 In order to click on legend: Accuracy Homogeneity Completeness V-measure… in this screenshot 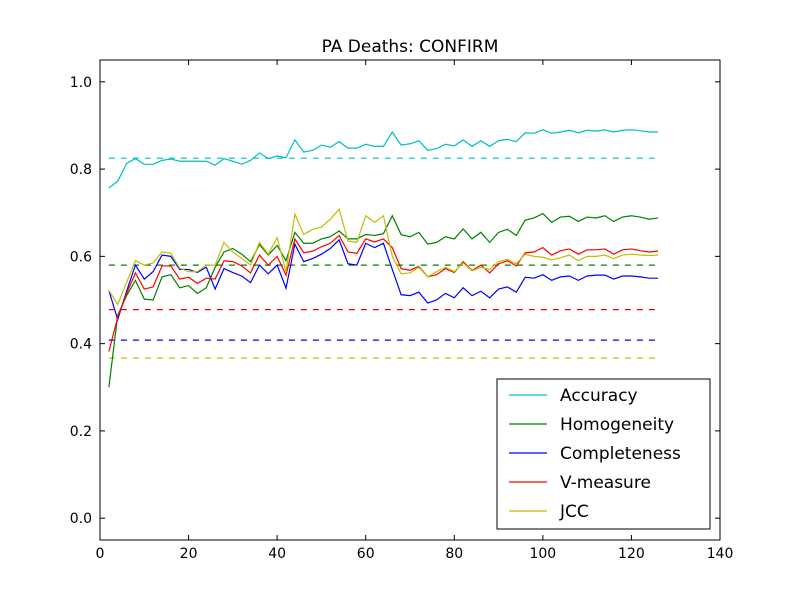, I will do `click(603, 454)`.